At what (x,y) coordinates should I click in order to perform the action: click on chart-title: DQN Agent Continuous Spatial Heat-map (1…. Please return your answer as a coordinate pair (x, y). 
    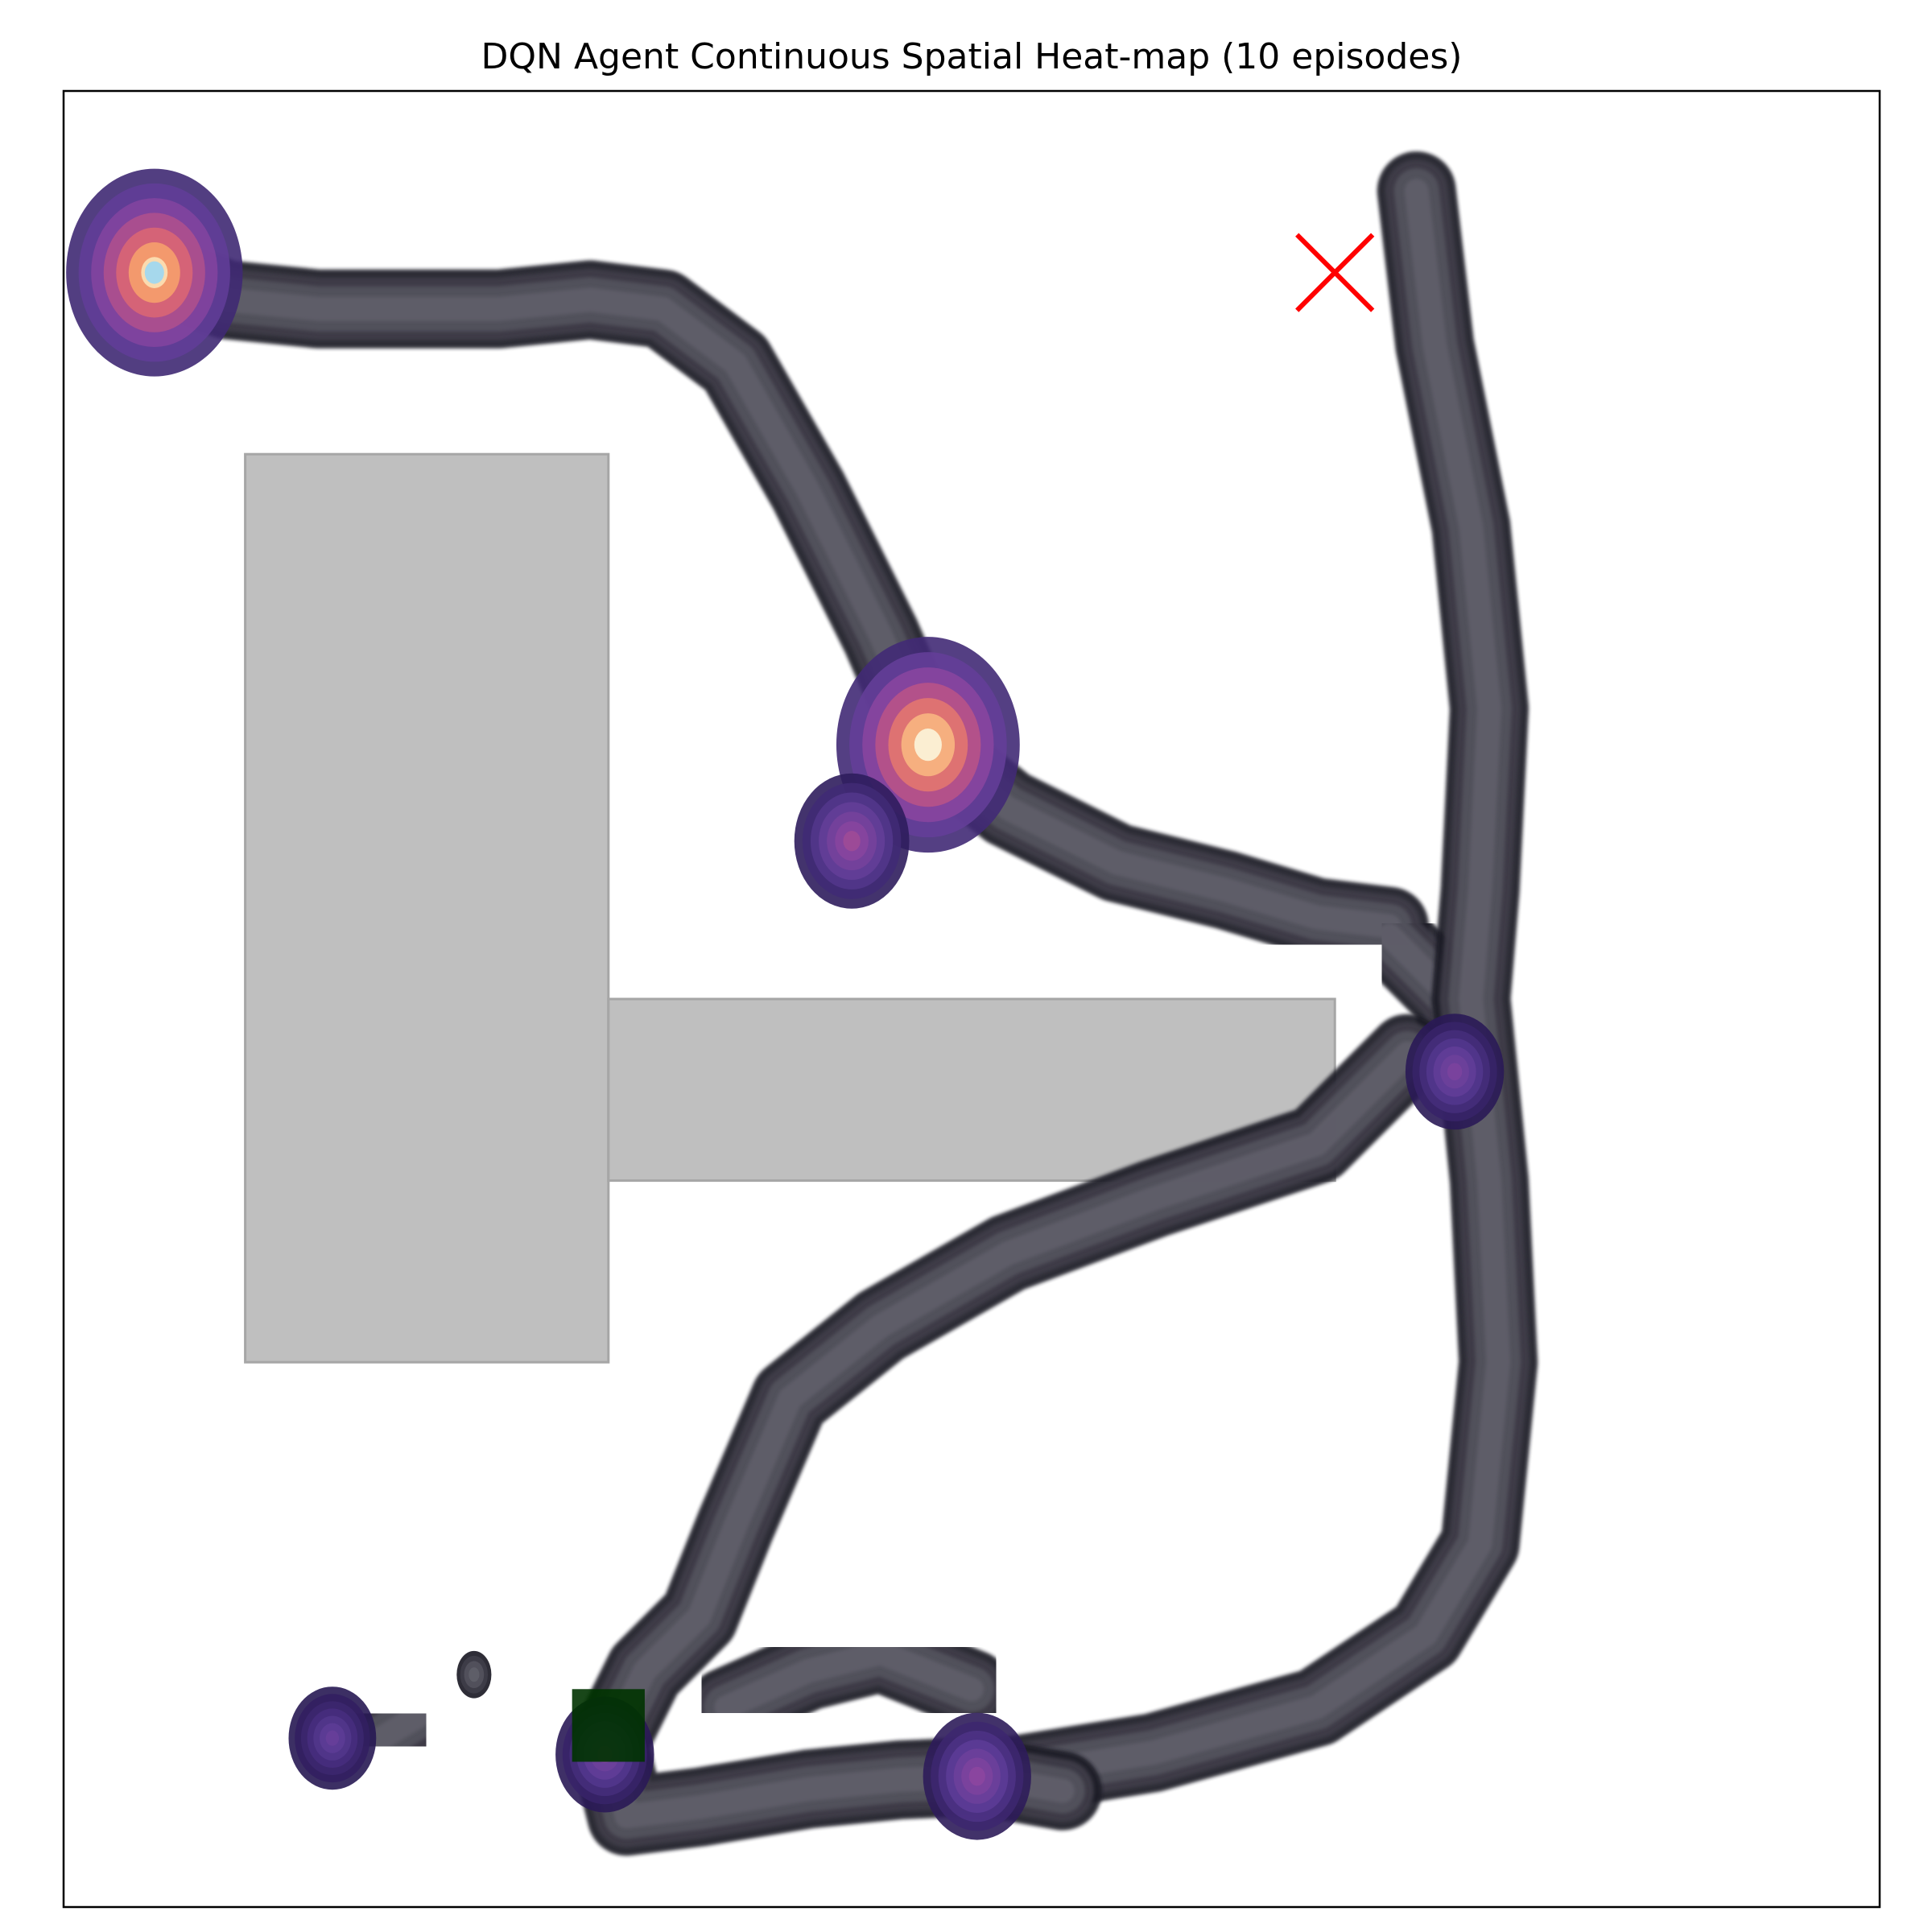
    Looking at the image, I should click on (972, 56).